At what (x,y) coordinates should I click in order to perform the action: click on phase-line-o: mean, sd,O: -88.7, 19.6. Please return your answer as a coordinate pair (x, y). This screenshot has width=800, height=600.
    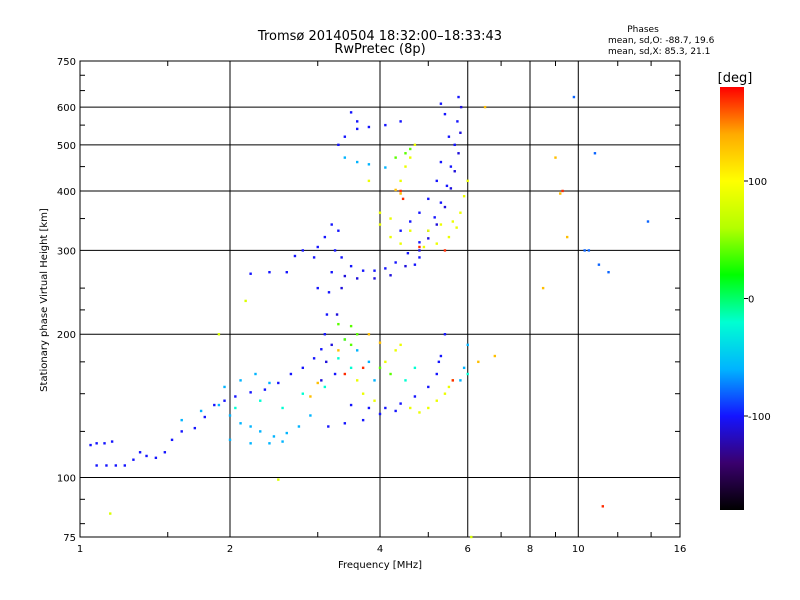
    Looking at the image, I should click on (661, 41).